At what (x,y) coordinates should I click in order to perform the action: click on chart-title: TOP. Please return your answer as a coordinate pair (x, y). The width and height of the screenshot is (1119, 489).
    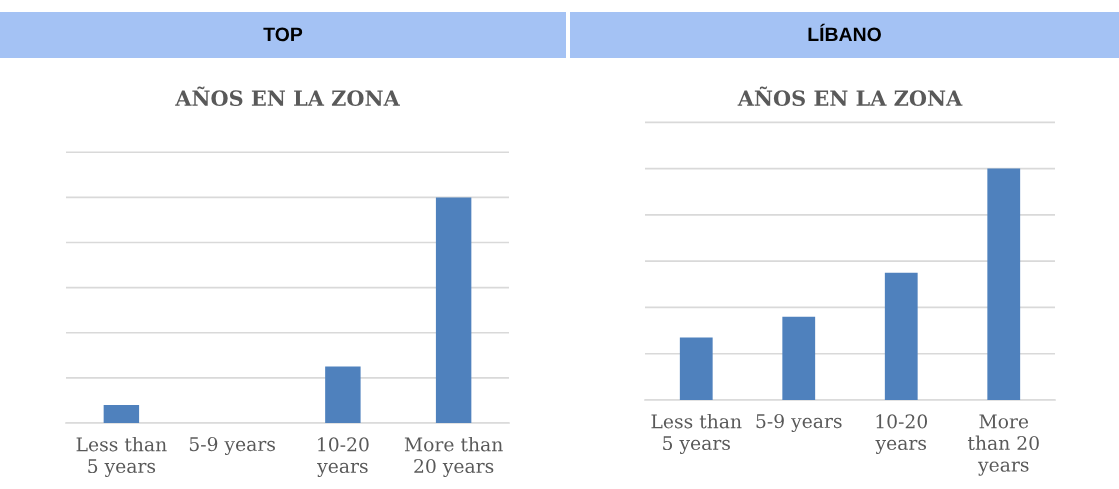
    Looking at the image, I should click on (283, 34).